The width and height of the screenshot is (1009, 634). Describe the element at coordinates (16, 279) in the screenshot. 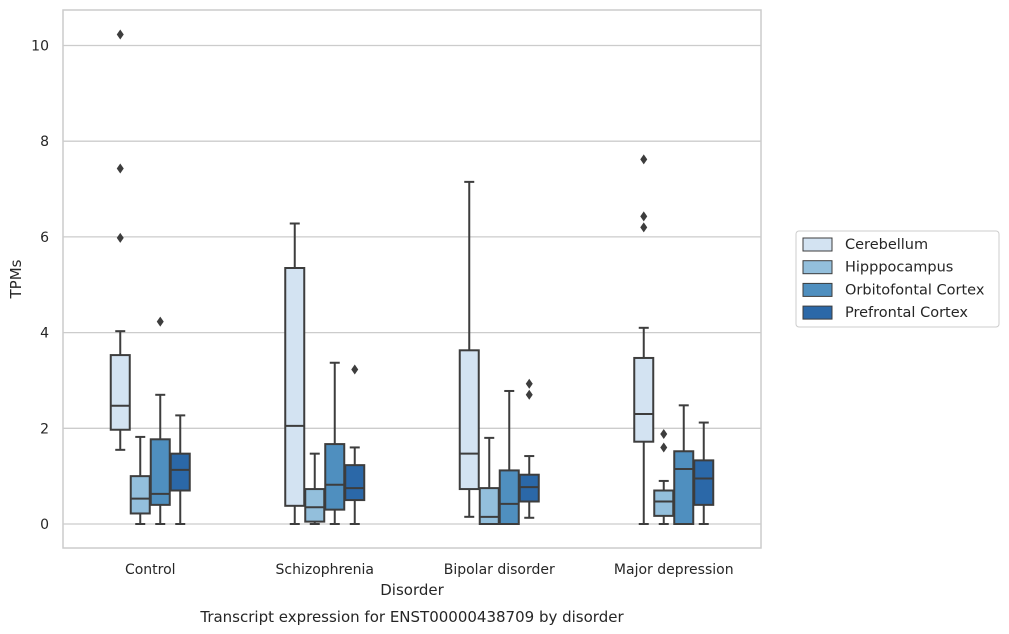

I see `y-axis-label: TPMs` at that location.